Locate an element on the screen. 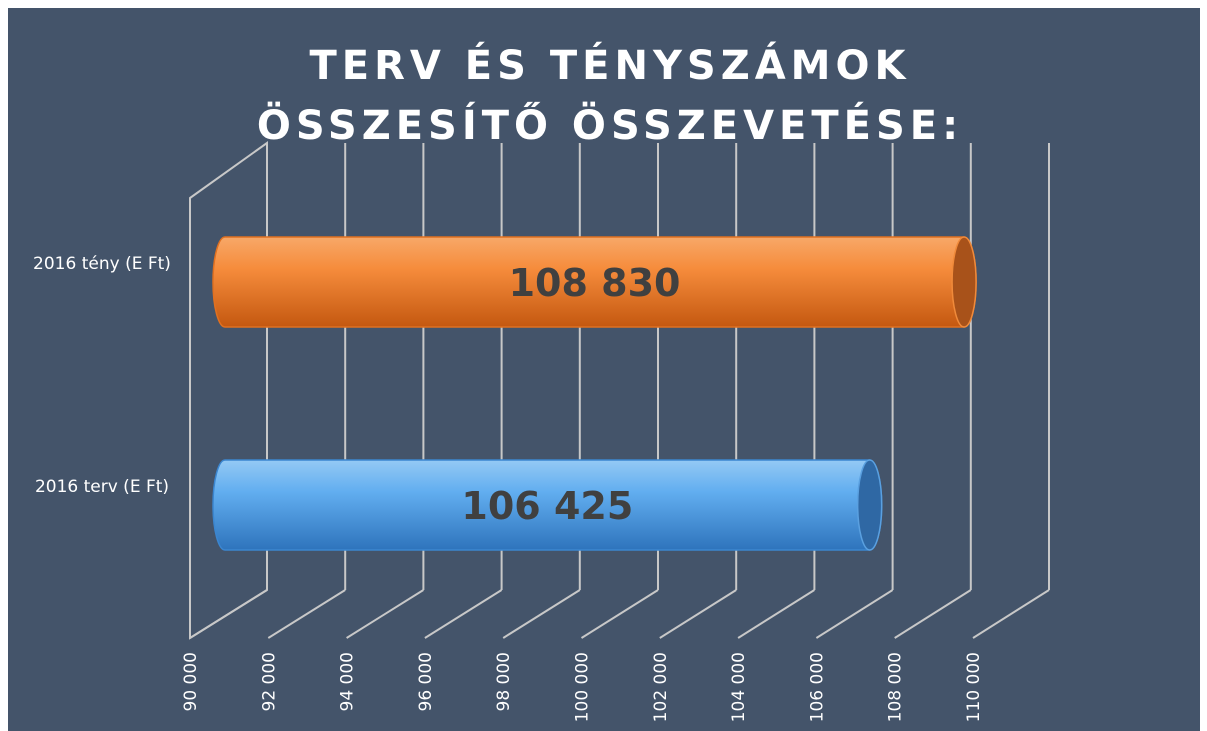 The width and height of the screenshot is (1207, 731). x-tick-label: 92 000 is located at coordinates (269, 681).